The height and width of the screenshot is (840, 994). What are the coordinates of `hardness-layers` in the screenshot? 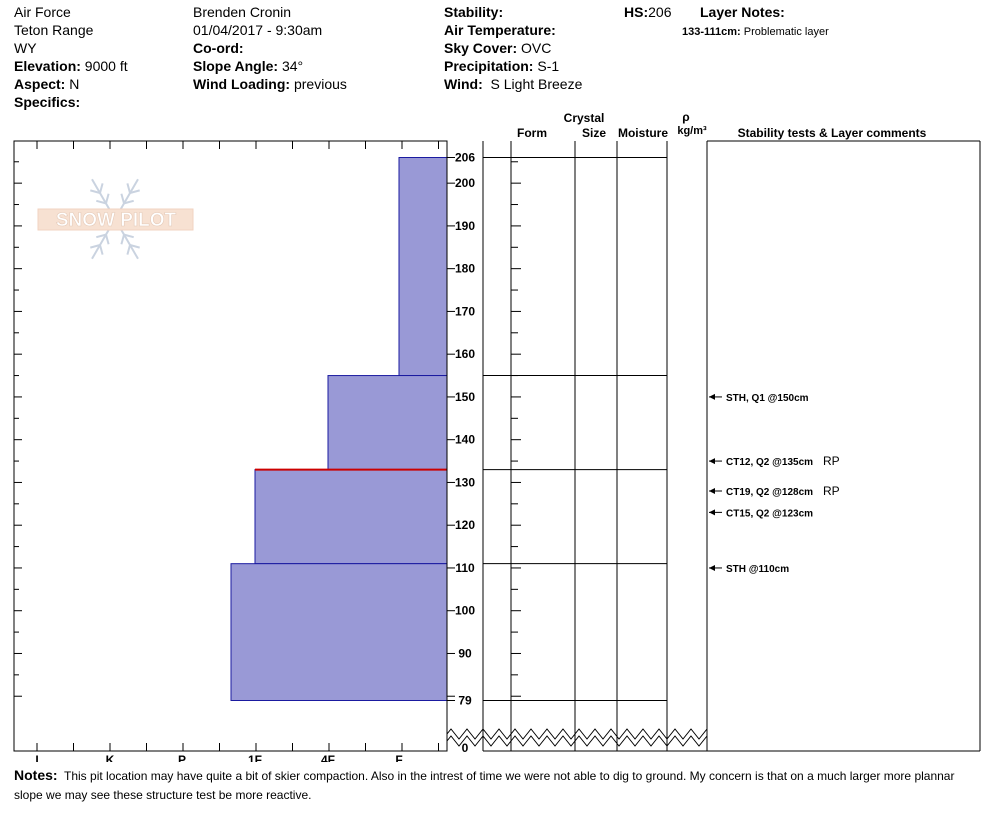 It's located at (339, 429).